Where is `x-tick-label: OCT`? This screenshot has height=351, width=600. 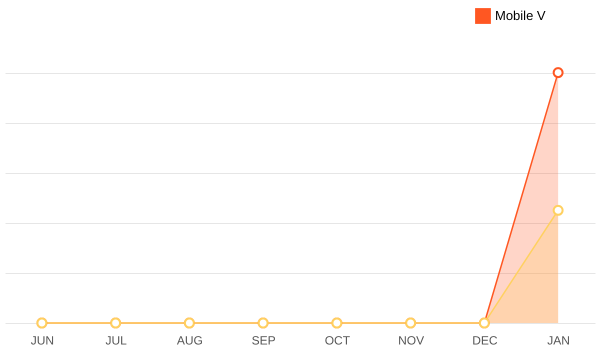
x-tick-label: OCT is located at coordinates (337, 341).